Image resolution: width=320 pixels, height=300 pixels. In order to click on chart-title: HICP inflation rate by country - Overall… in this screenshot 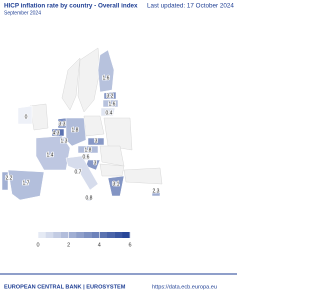, I will do `click(71, 6)`.